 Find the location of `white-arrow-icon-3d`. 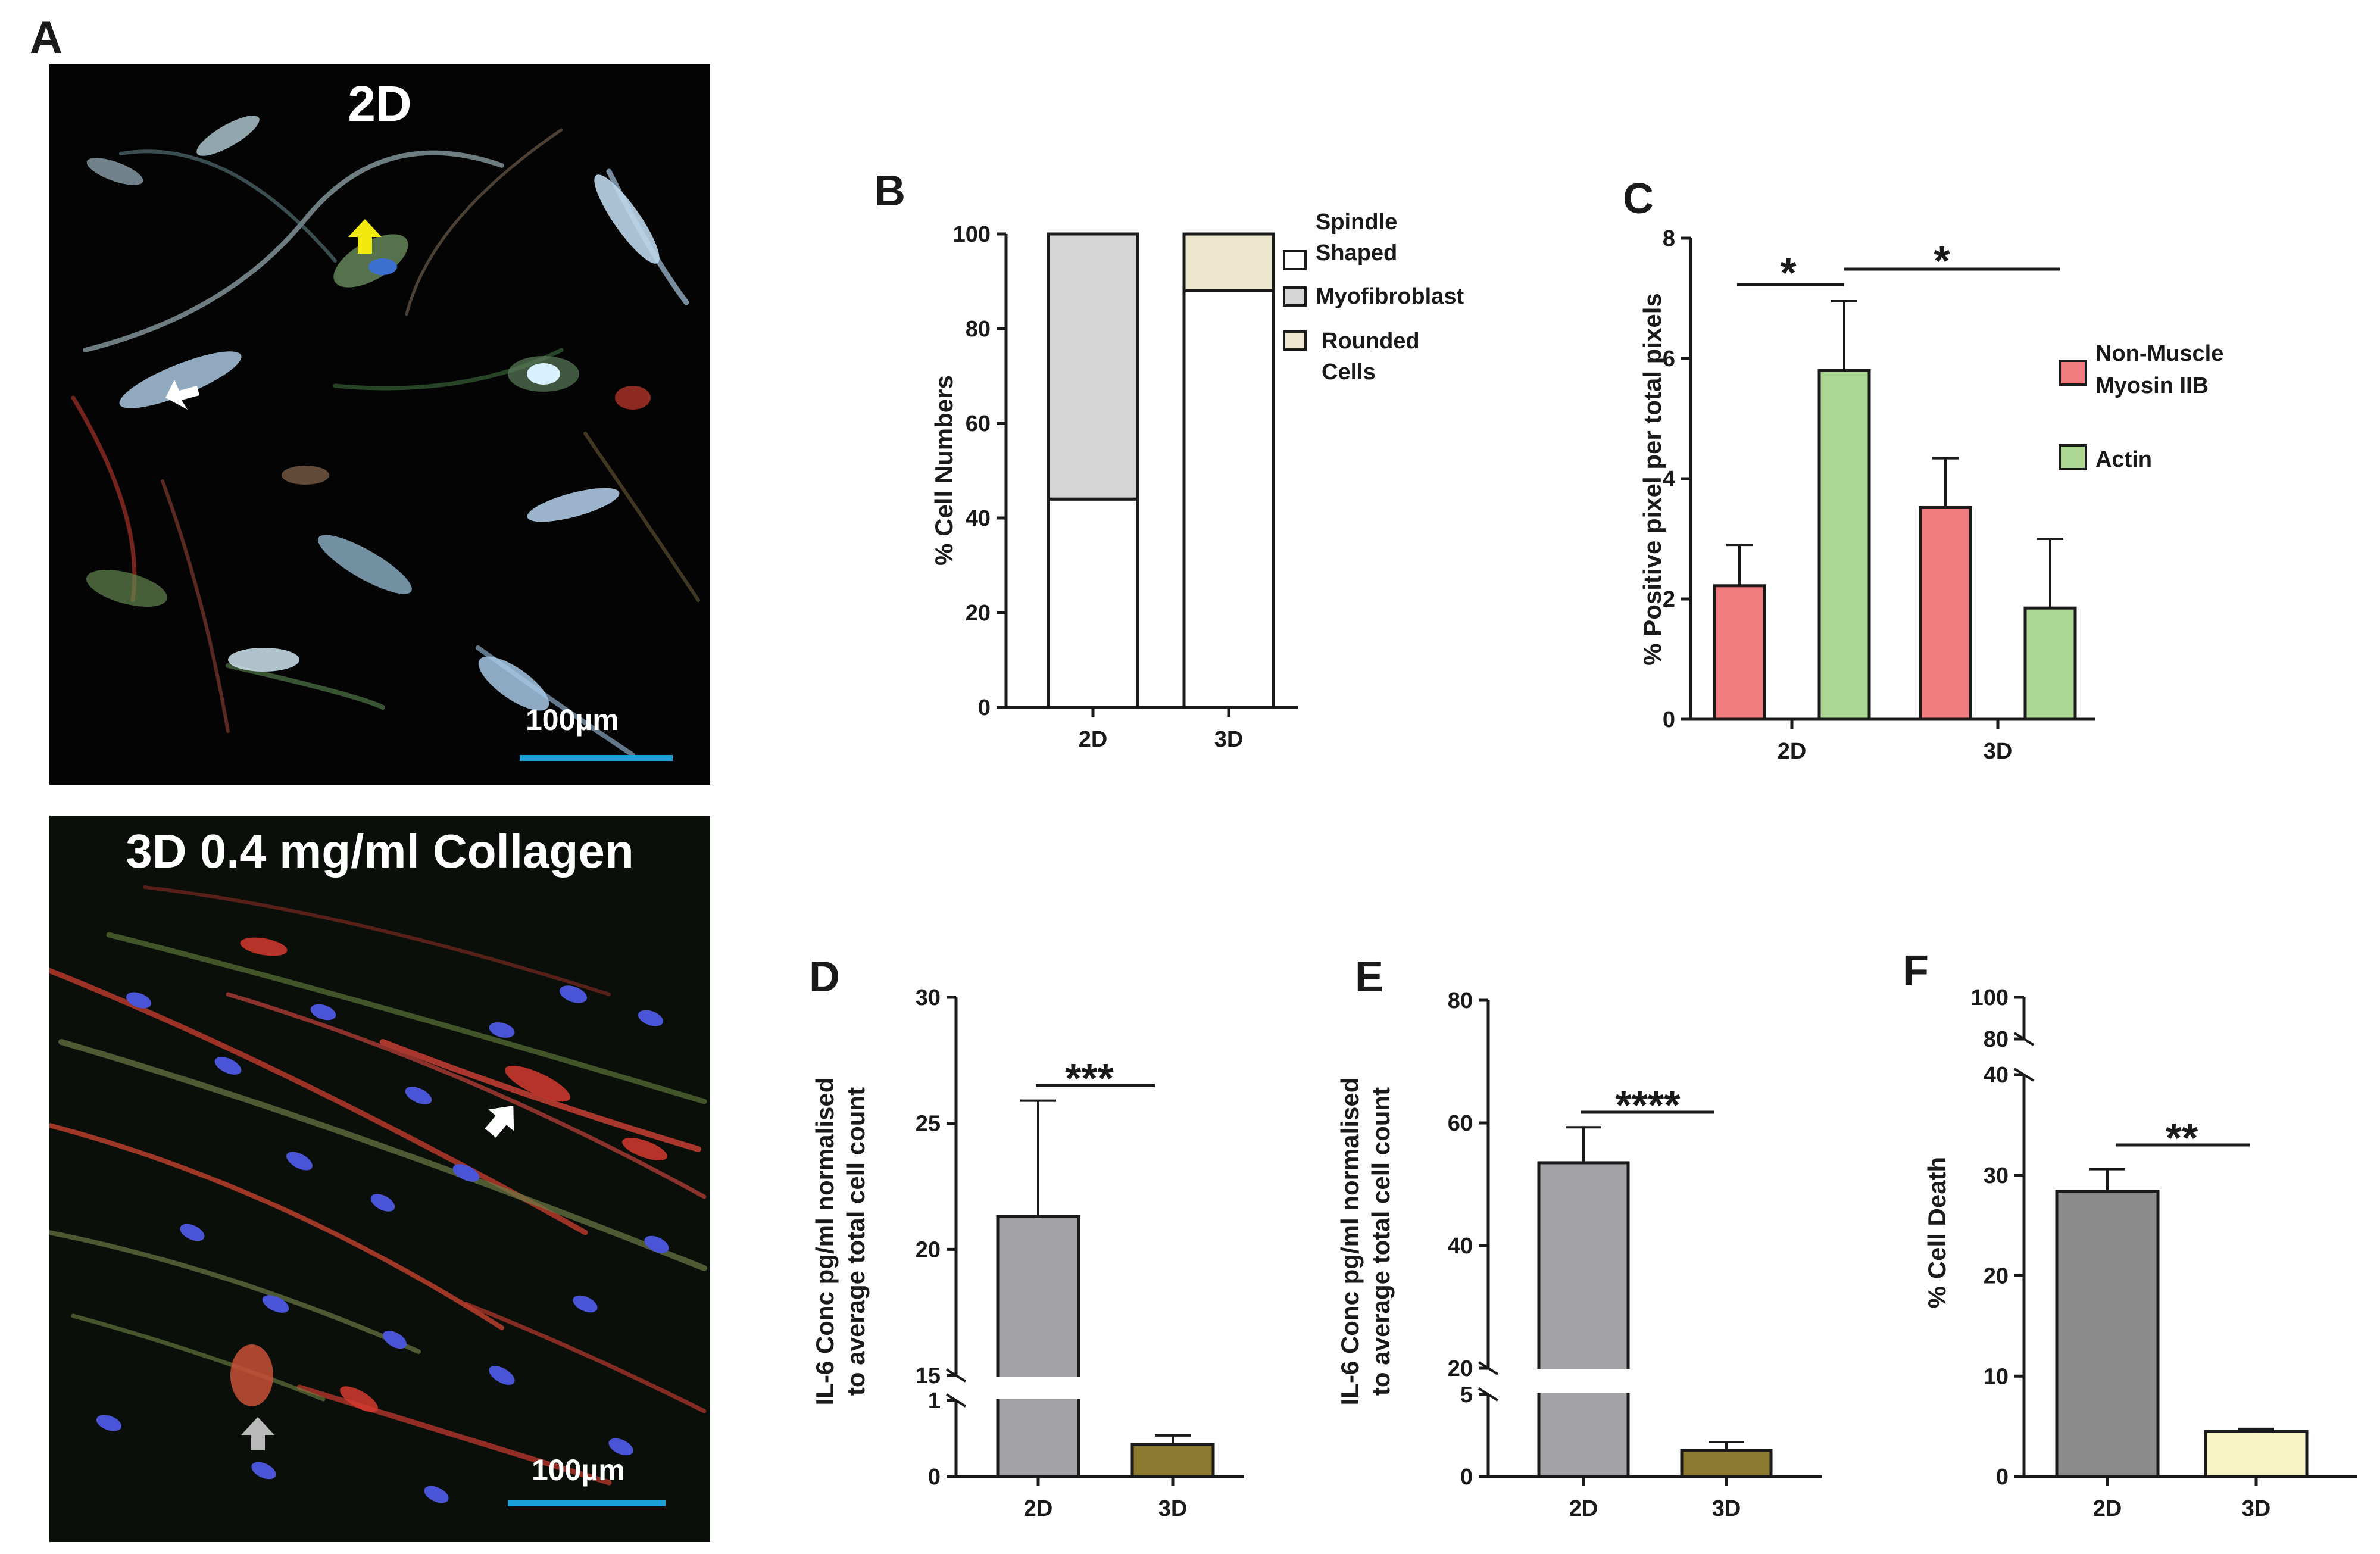

white-arrow-icon-3d is located at coordinates (499, 1122).